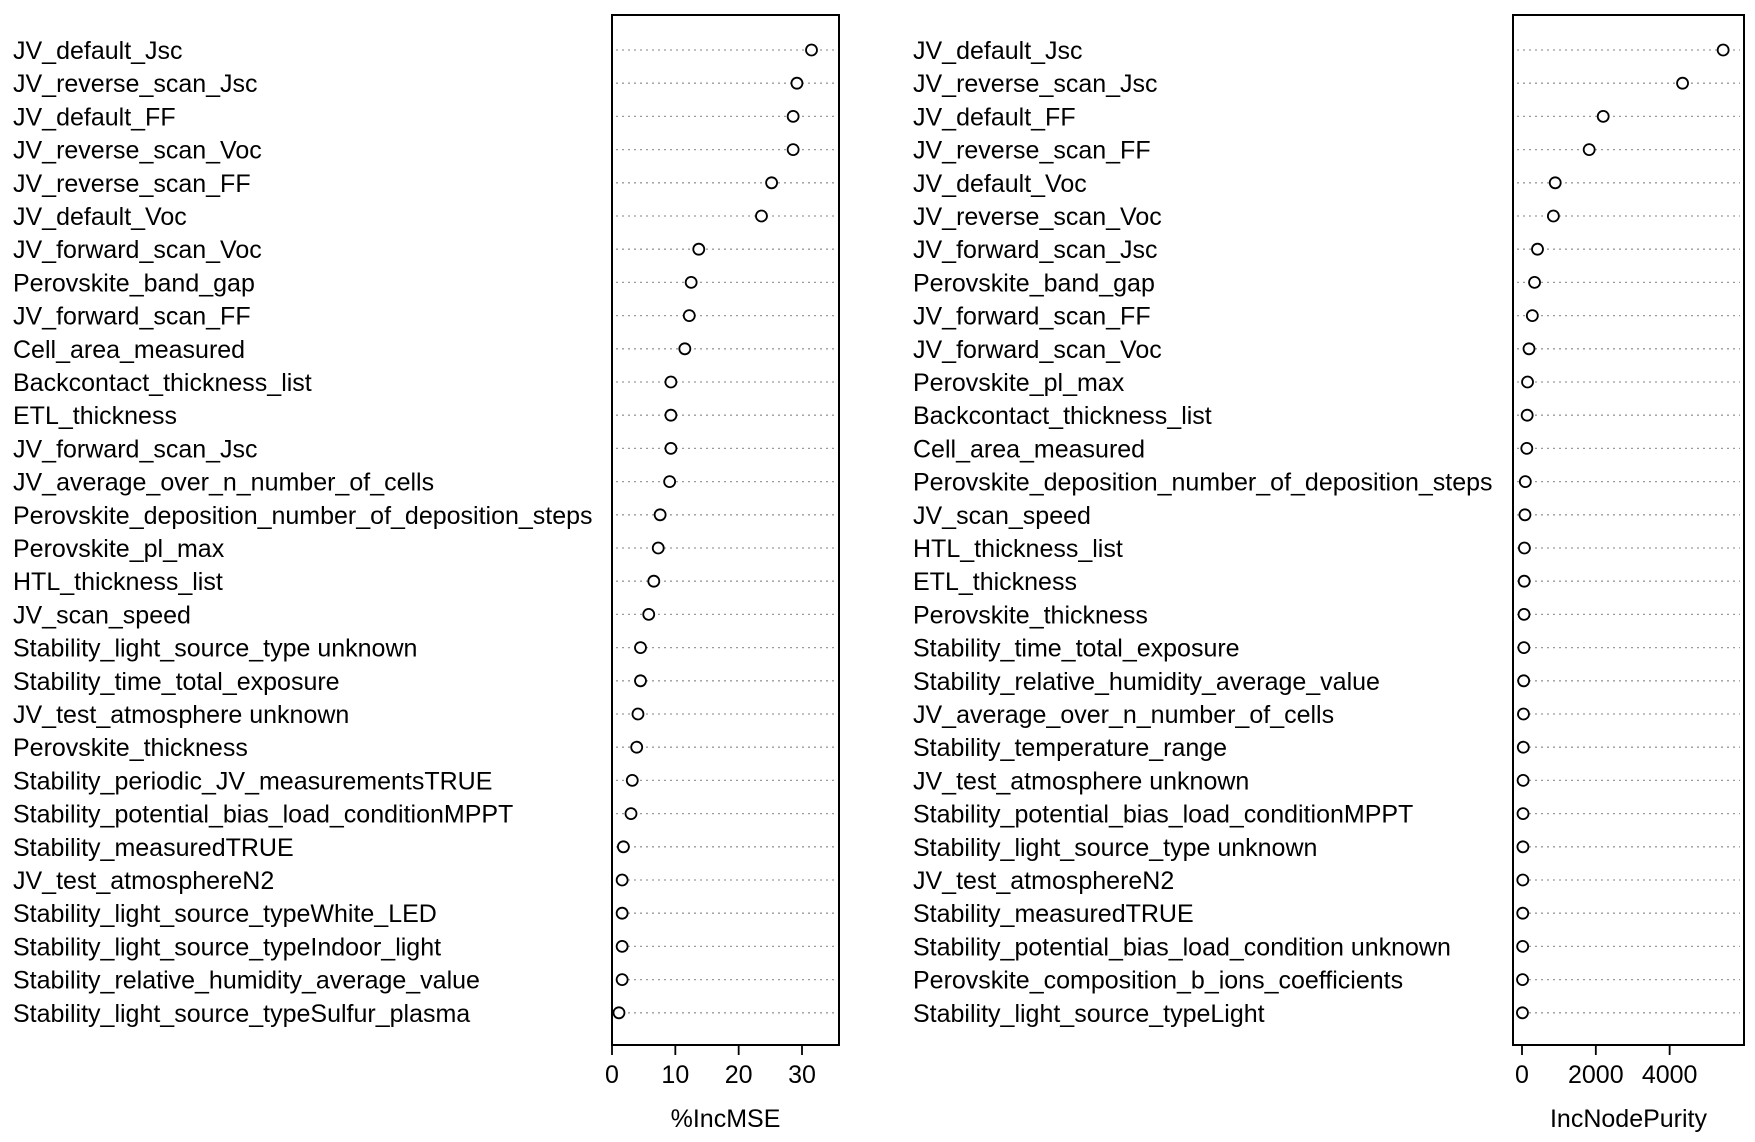 The width and height of the screenshot is (1755, 1142). What do you see at coordinates (1629, 1119) in the screenshot?
I see `x-axis-title: IncNodePurity` at bounding box center [1629, 1119].